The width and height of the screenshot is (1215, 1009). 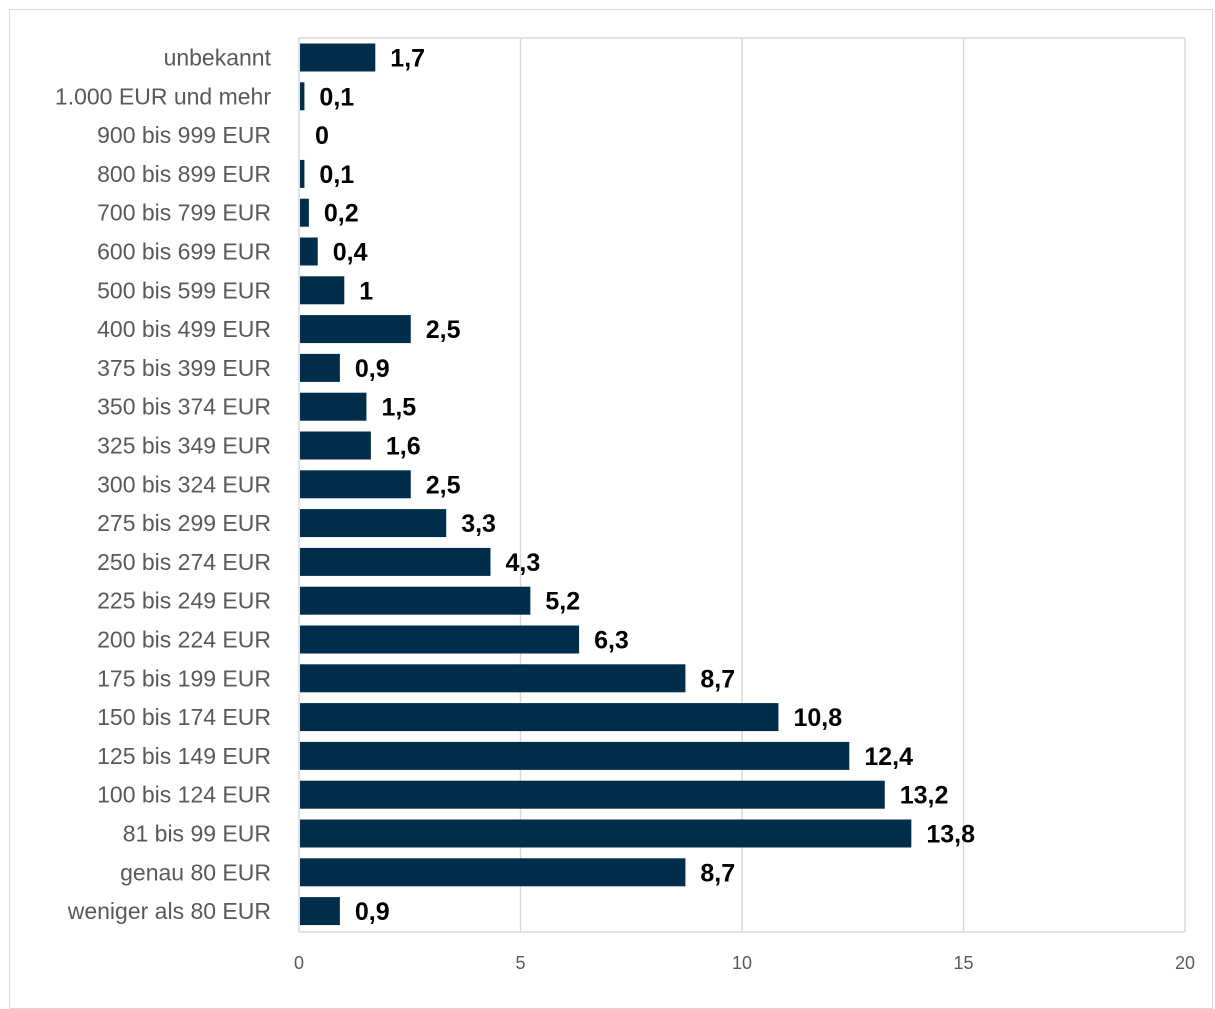 What do you see at coordinates (184, 795) in the screenshot?
I see `category-label: 100 bis 124 EUR` at bounding box center [184, 795].